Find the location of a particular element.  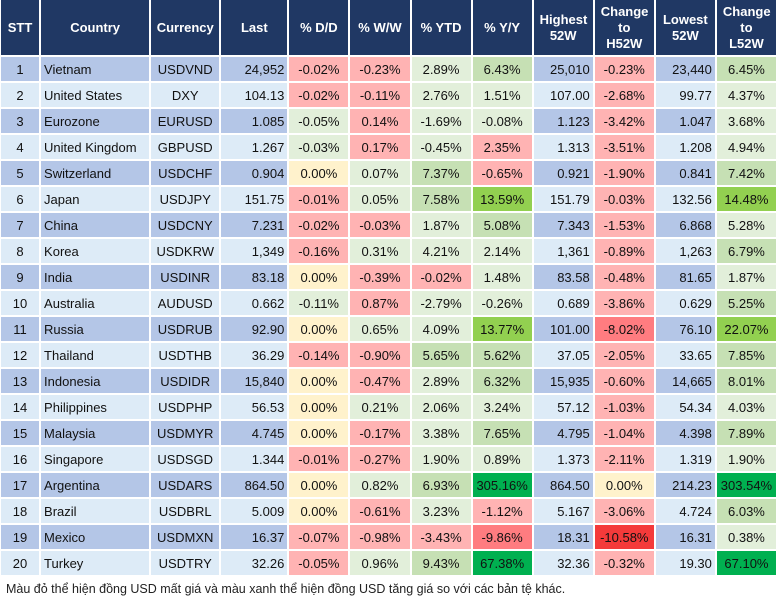

cell-last: 0.662 is located at coordinates (254, 304).